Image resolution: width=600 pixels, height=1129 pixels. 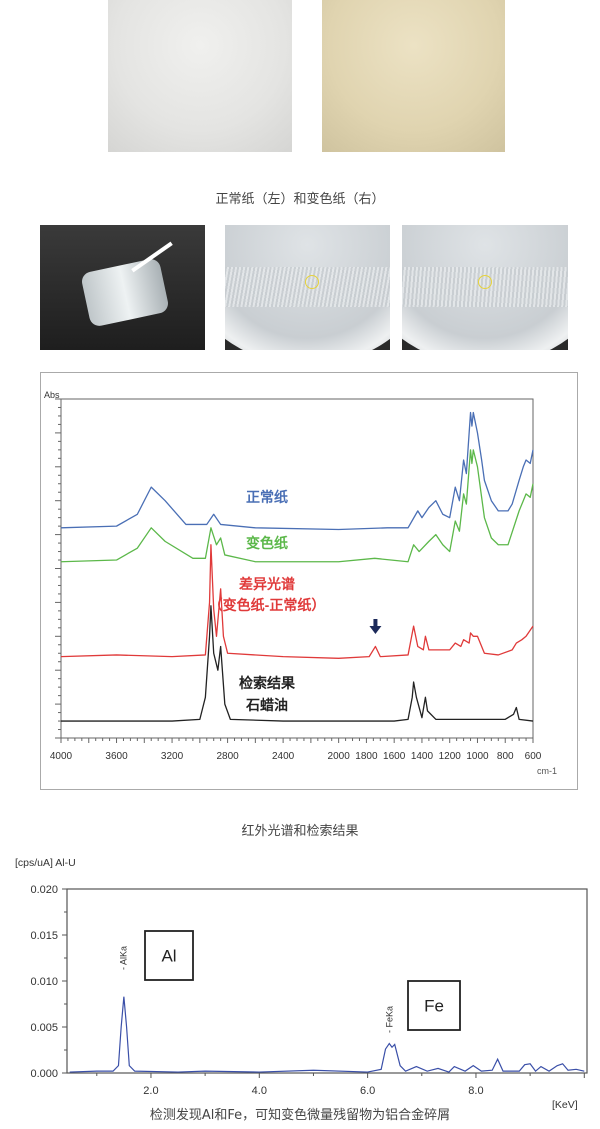 I want to click on series-label-0: 正常纸, so click(x=267, y=497).